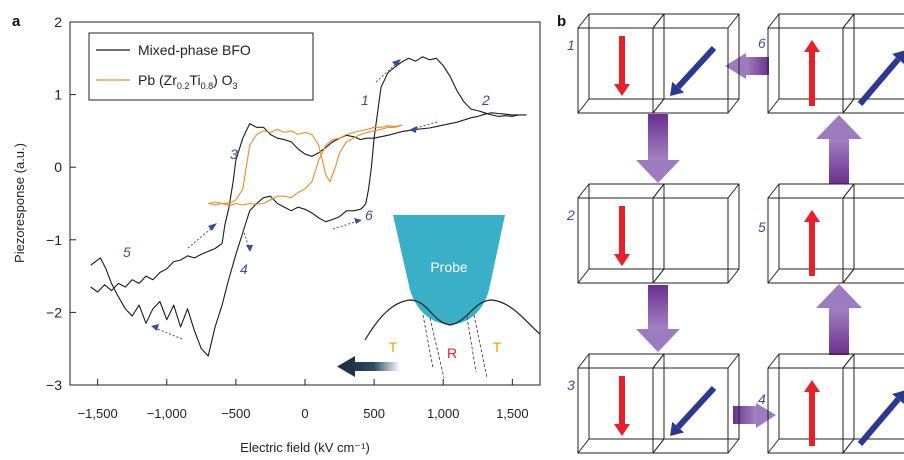 This screenshot has height=460, width=904. Describe the element at coordinates (376, 366) in the screenshot. I see `sweep-arrow-bar` at that location.